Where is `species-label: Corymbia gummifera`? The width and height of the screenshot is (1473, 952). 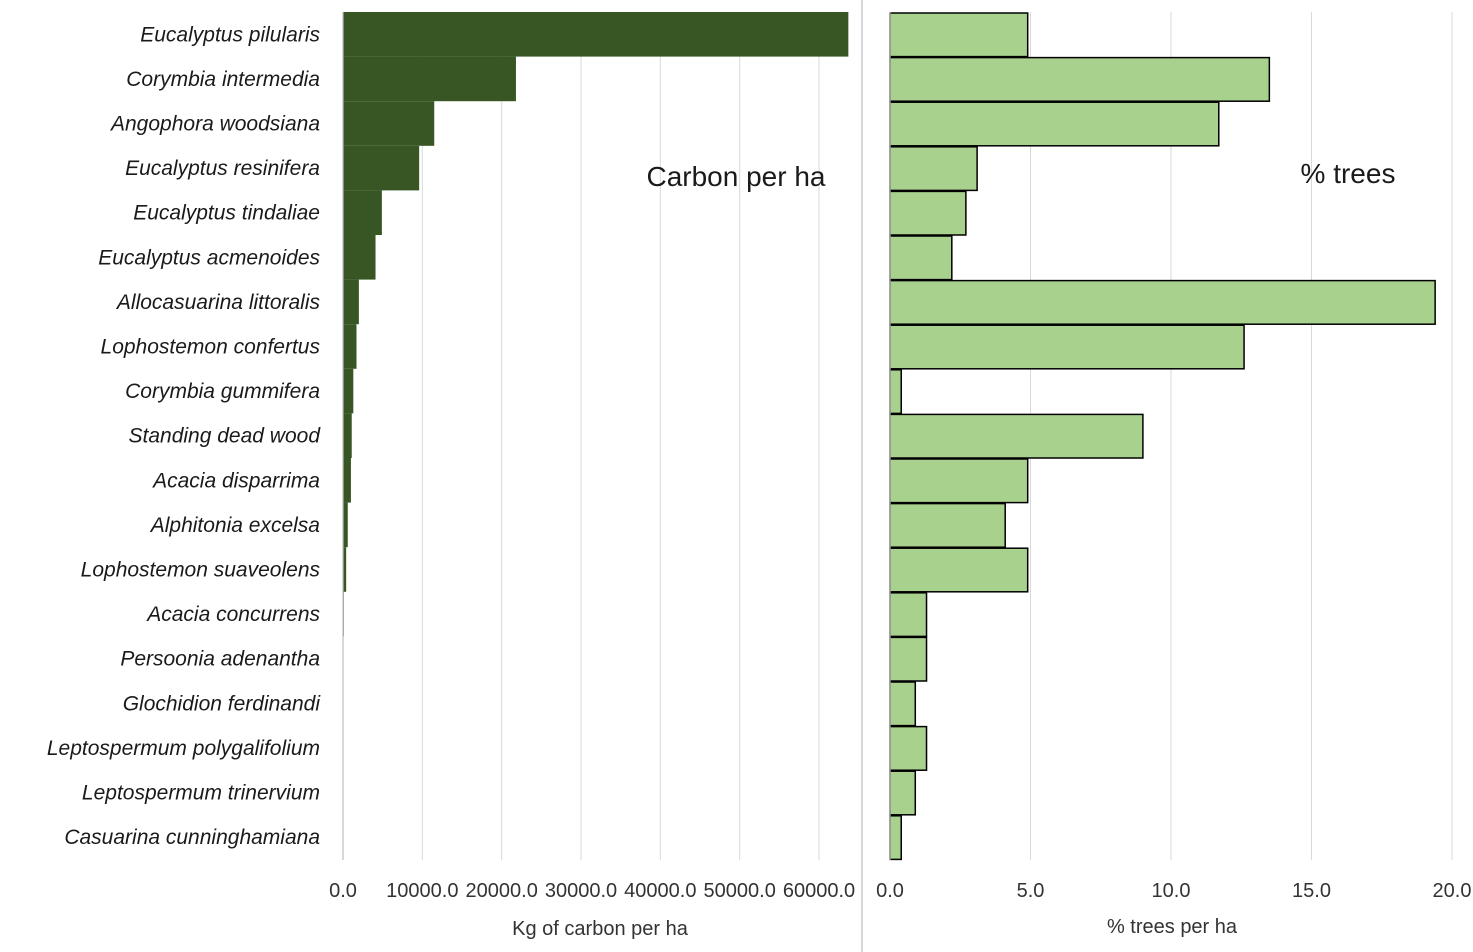 species-label: Corymbia gummifera is located at coordinates (222, 391).